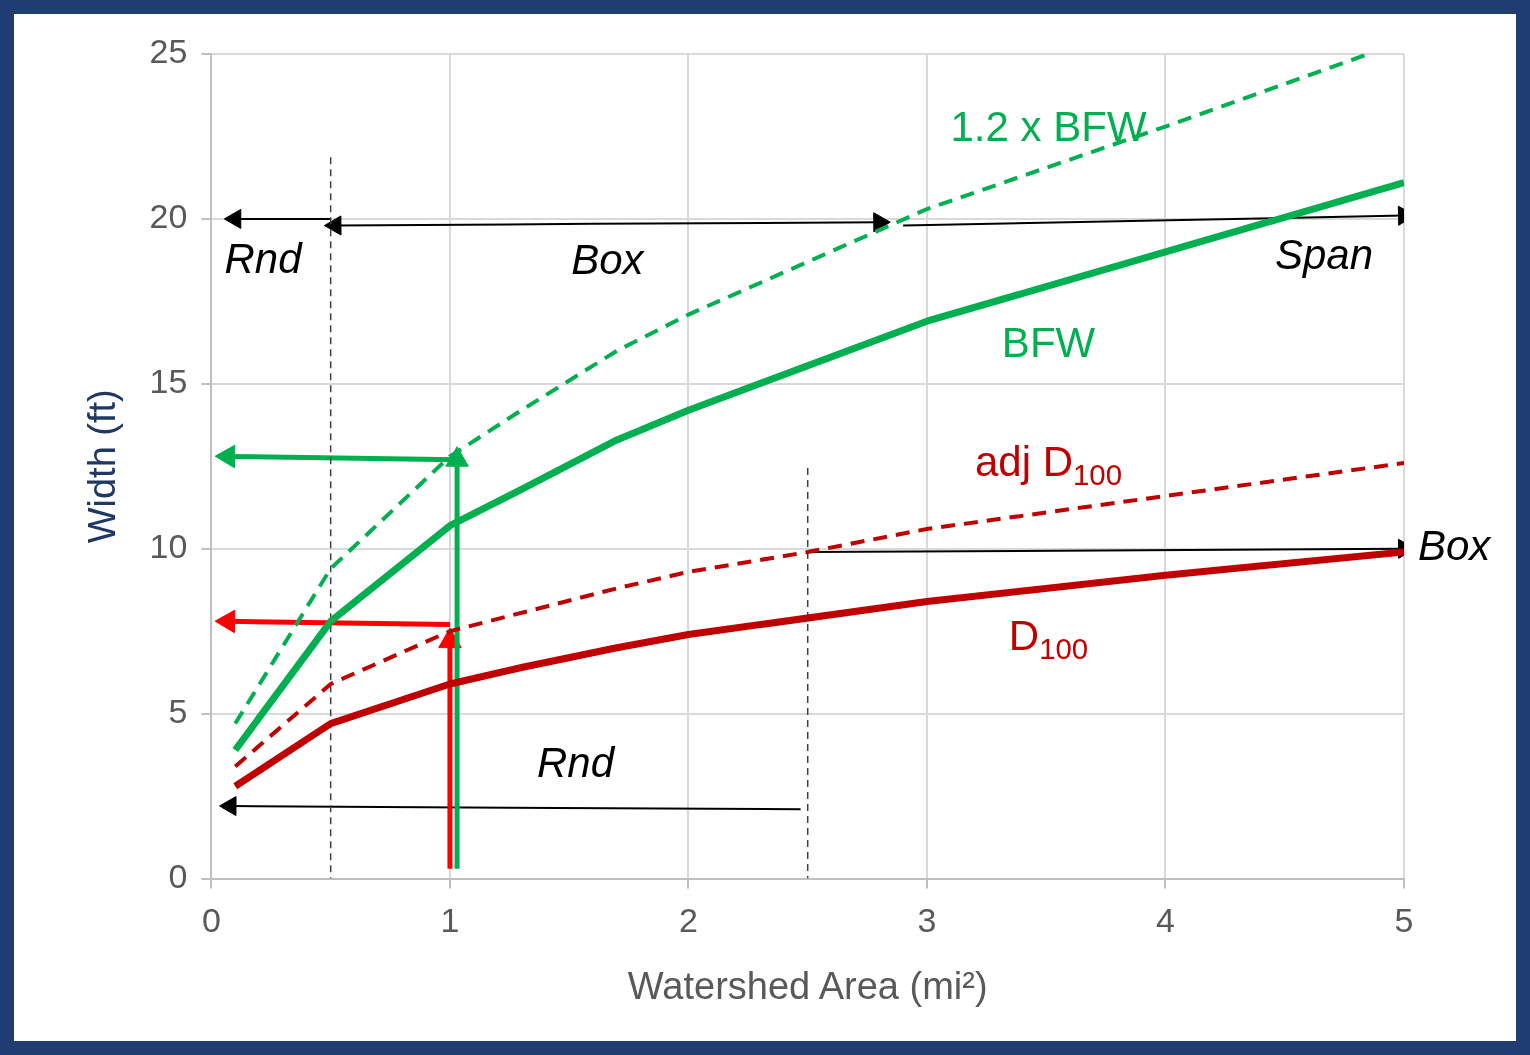 The width and height of the screenshot is (1530, 1055). I want to click on annotation: Box, so click(608, 259).